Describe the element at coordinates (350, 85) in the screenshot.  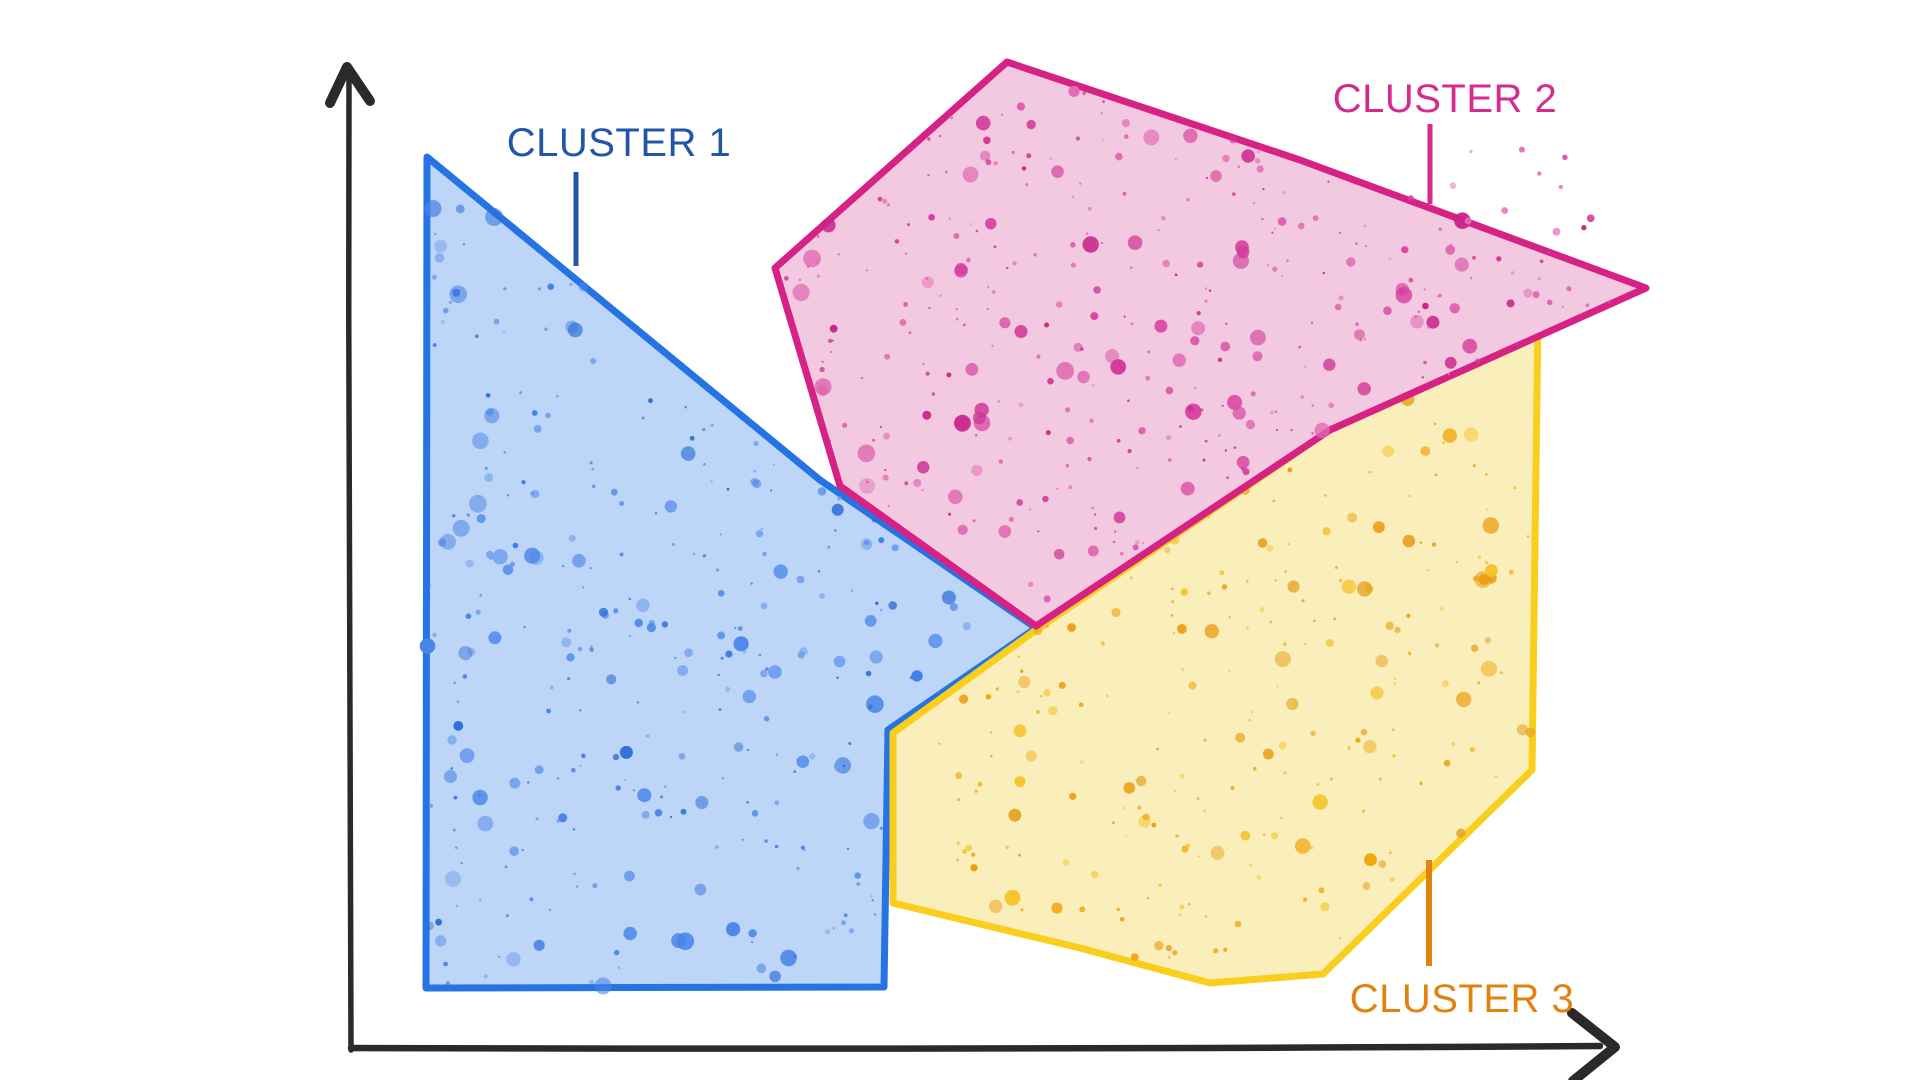
I see `y-axis-arrowhead` at that location.